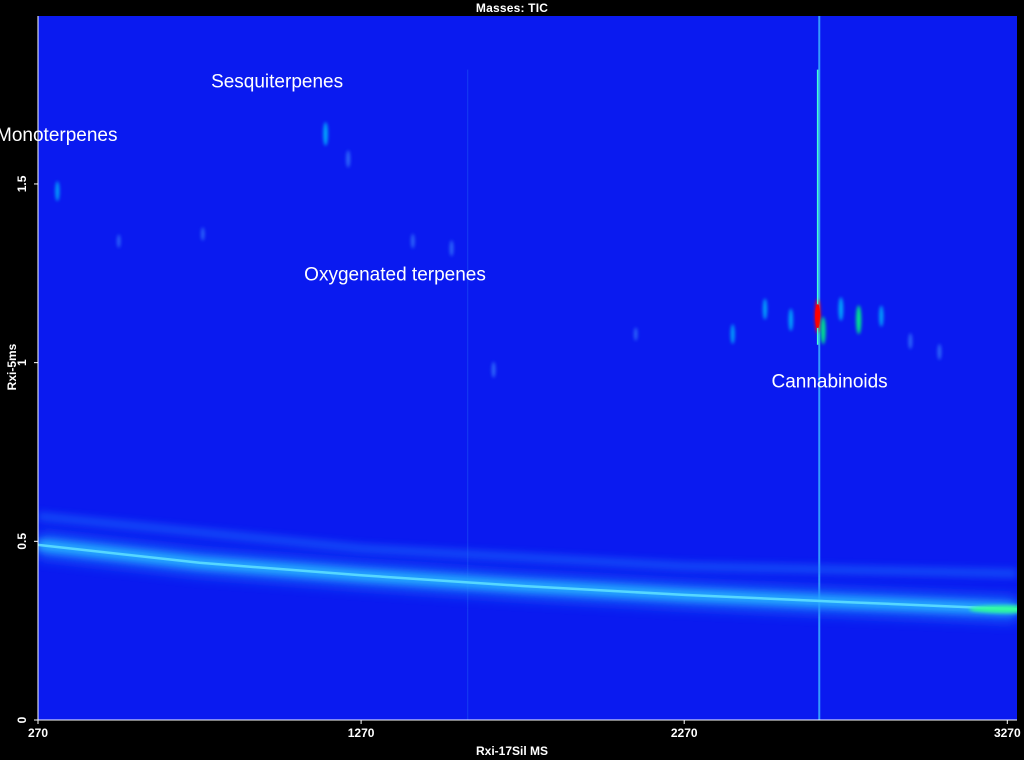  What do you see at coordinates (512, 751) in the screenshot?
I see `x-axis-label: Rxi-17Sil MS` at bounding box center [512, 751].